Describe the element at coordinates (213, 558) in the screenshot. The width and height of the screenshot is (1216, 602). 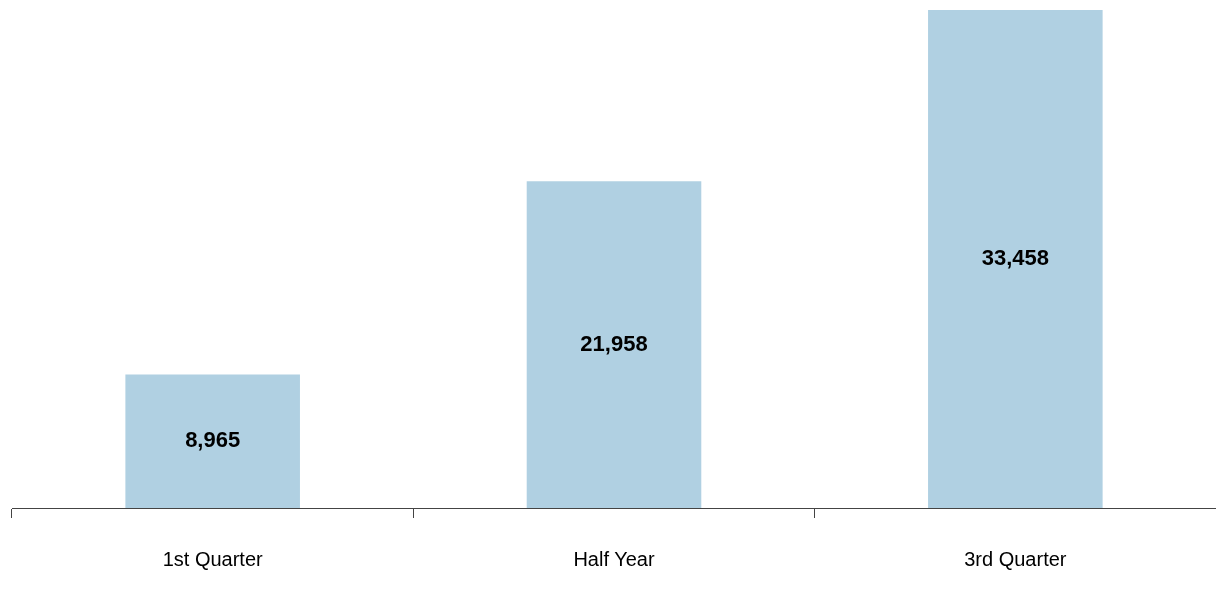
I see `x-tick-label: 1st Quarter` at that location.